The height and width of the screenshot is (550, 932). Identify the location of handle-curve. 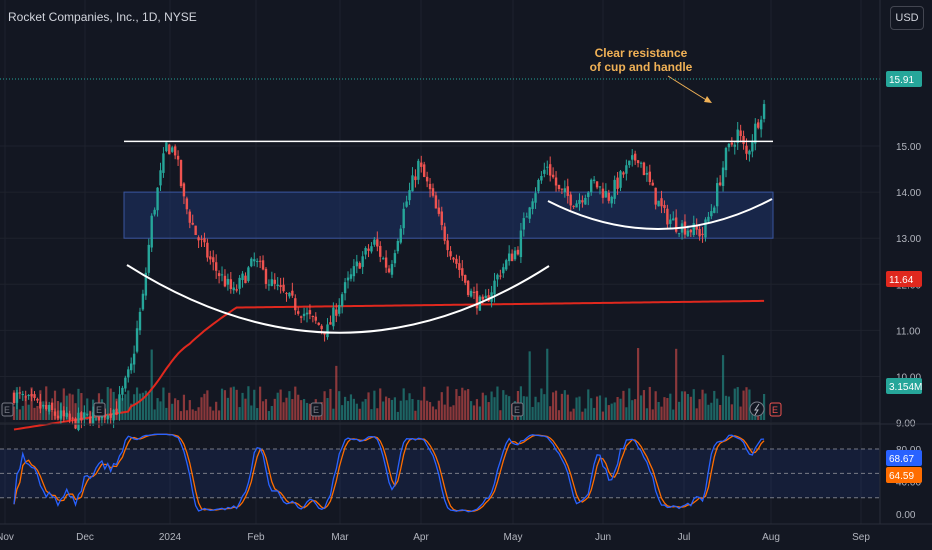
(660, 214).